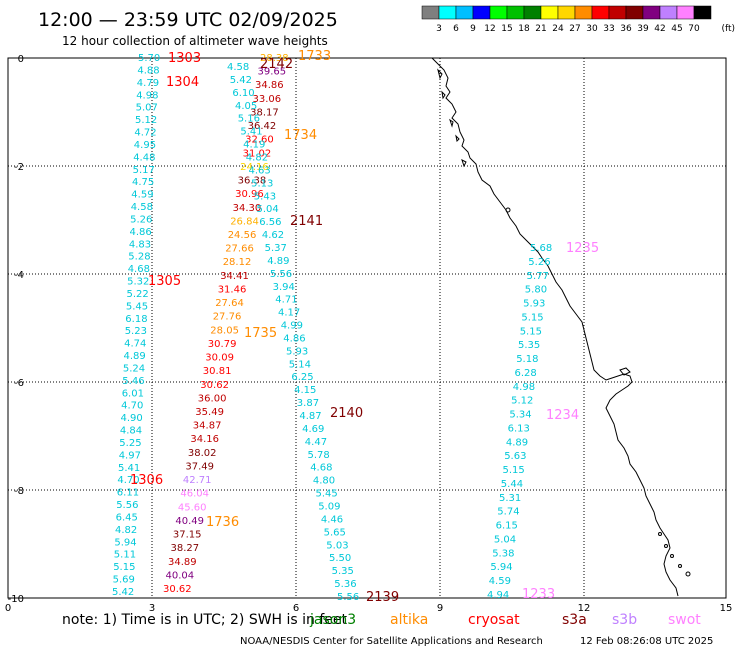 The width and height of the screenshot is (740, 650). What do you see at coordinates (310, 416) in the screenshot?
I see `wave-height-value: 4.87` at bounding box center [310, 416].